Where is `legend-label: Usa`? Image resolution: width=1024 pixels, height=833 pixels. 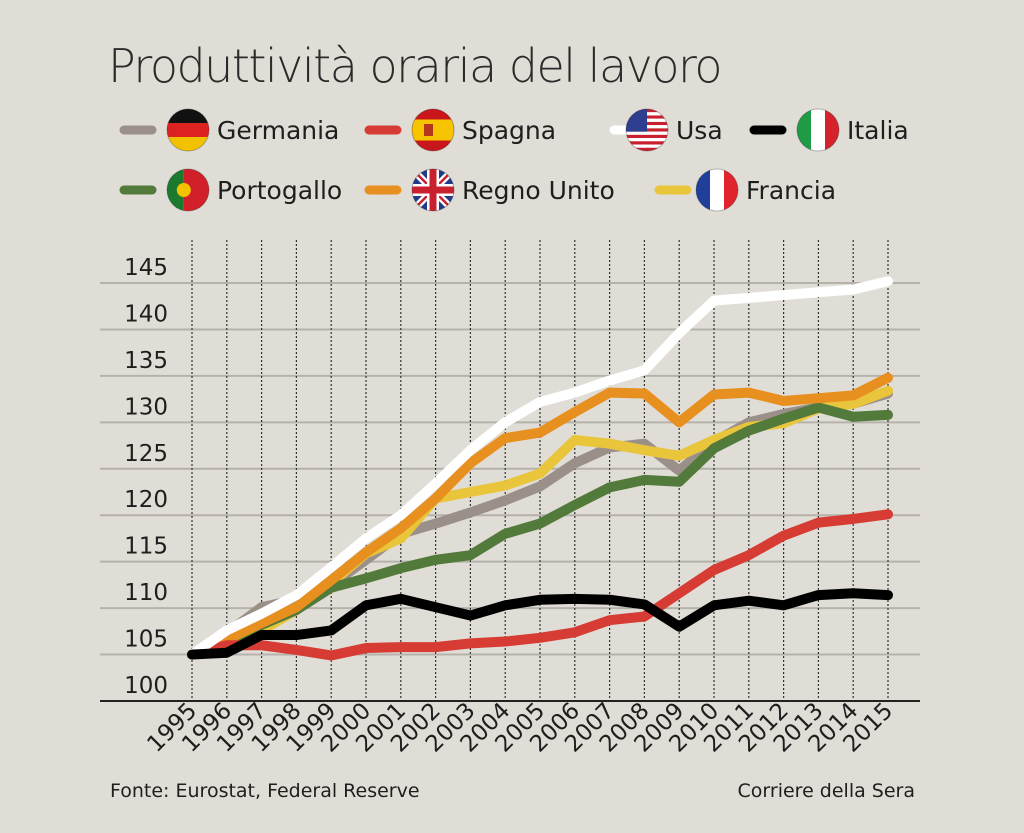 legend-label: Usa is located at coordinates (699, 130).